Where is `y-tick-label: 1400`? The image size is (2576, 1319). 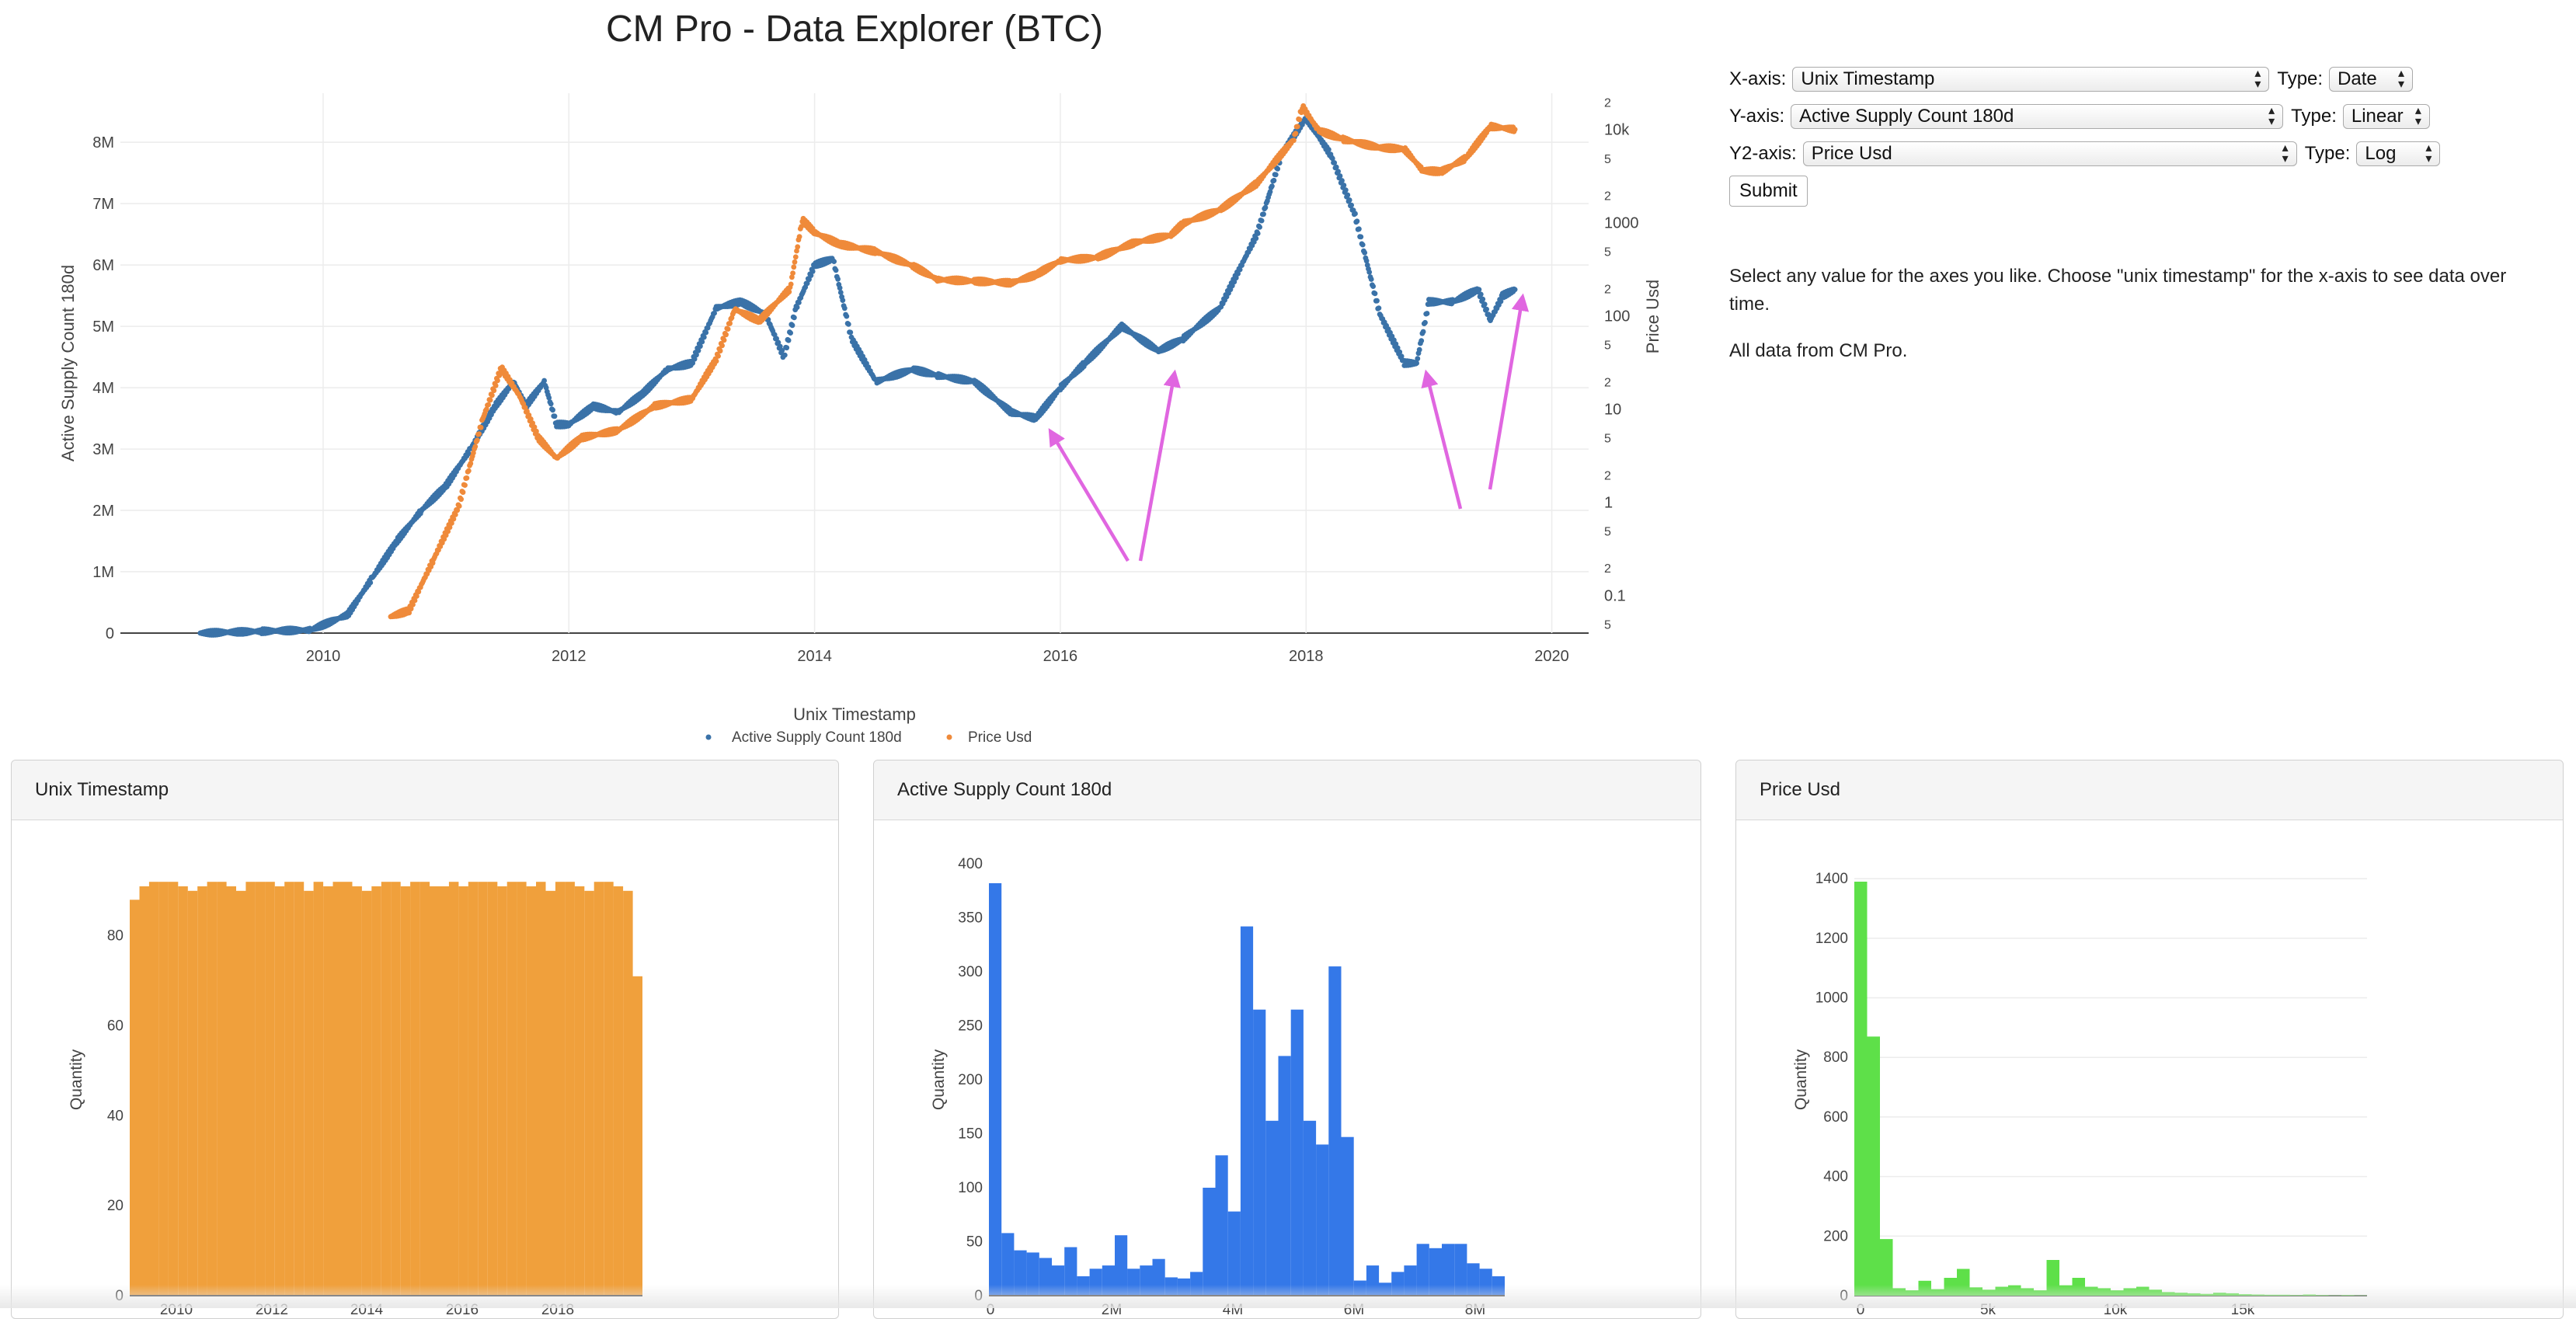 y-tick-label: 1400 is located at coordinates (1831, 879).